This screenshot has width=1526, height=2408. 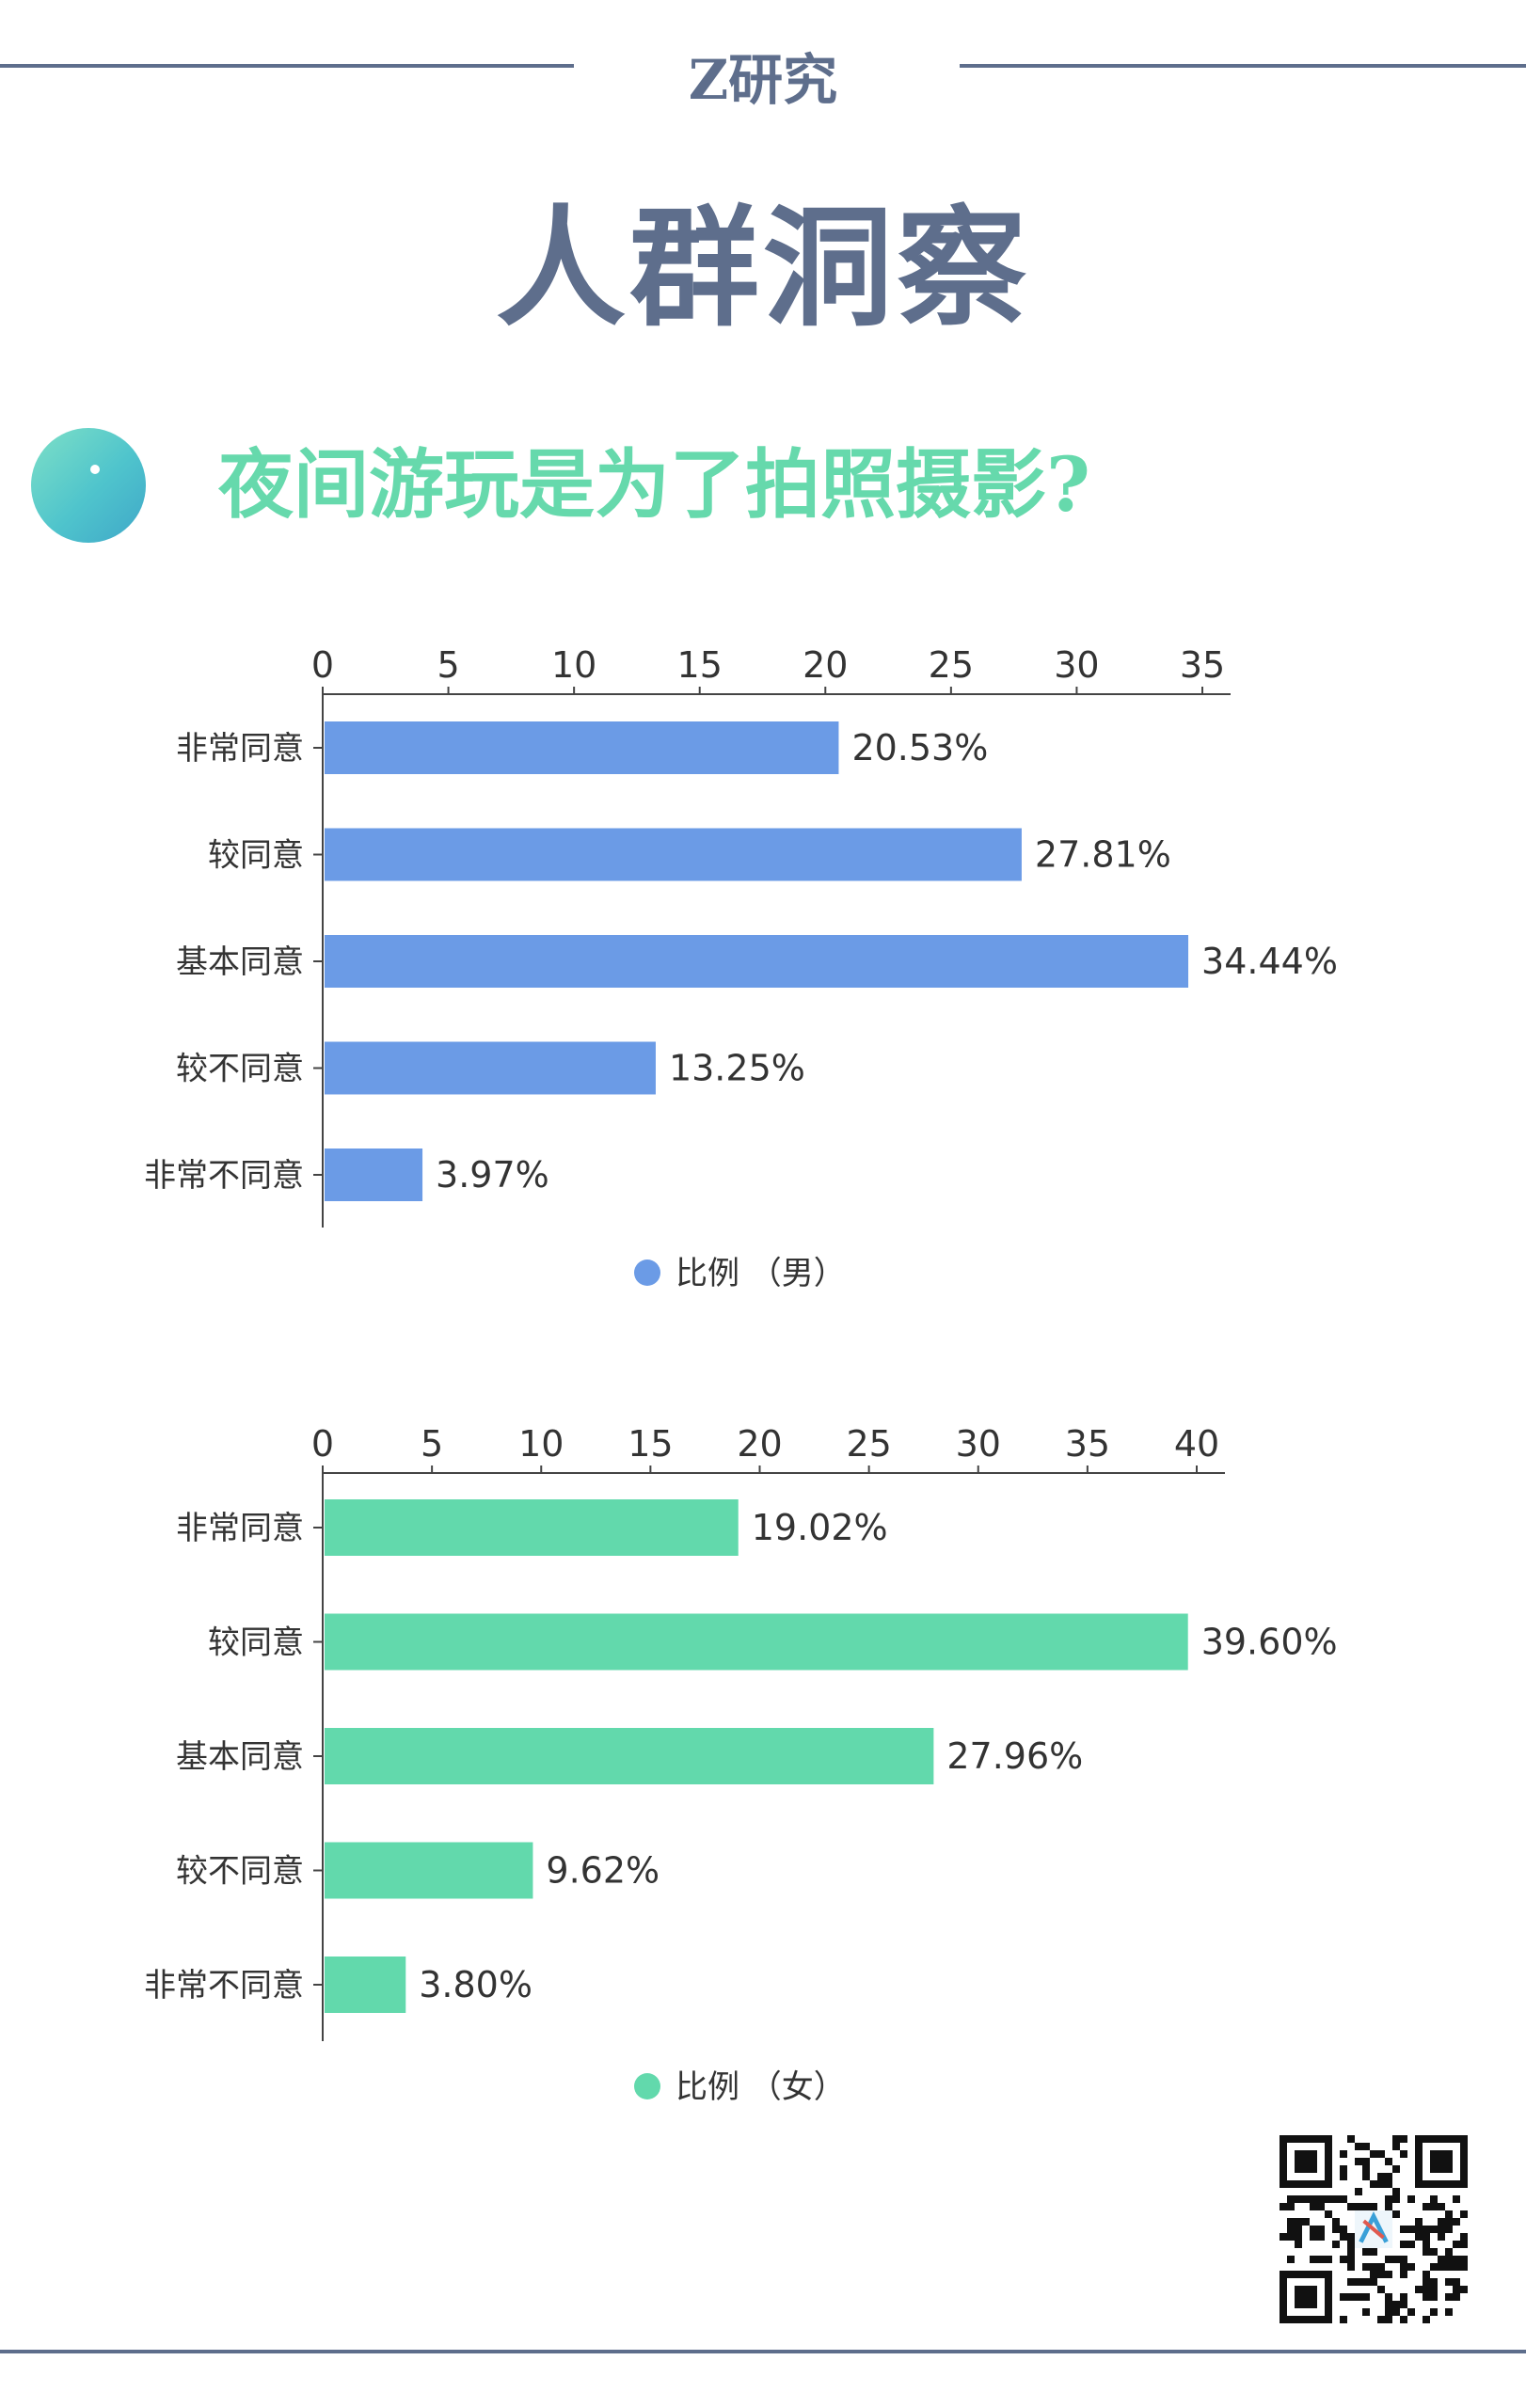 What do you see at coordinates (1269, 1643) in the screenshot?
I see `value-label: 39.60%` at bounding box center [1269, 1643].